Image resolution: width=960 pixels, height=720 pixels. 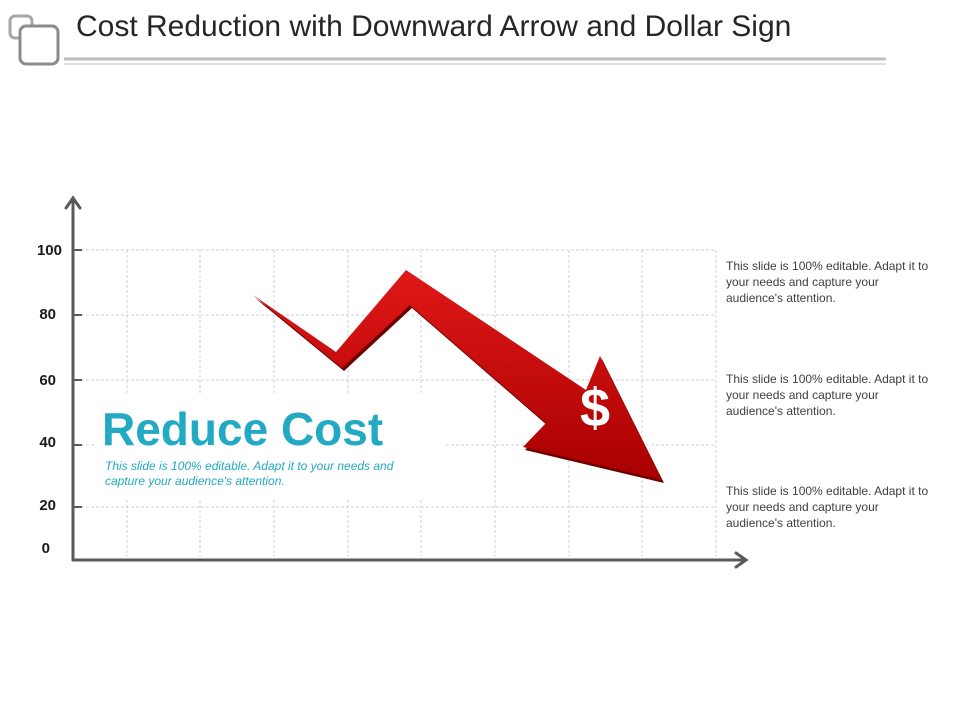 I want to click on y-tick-label: 100, so click(x=49, y=250).